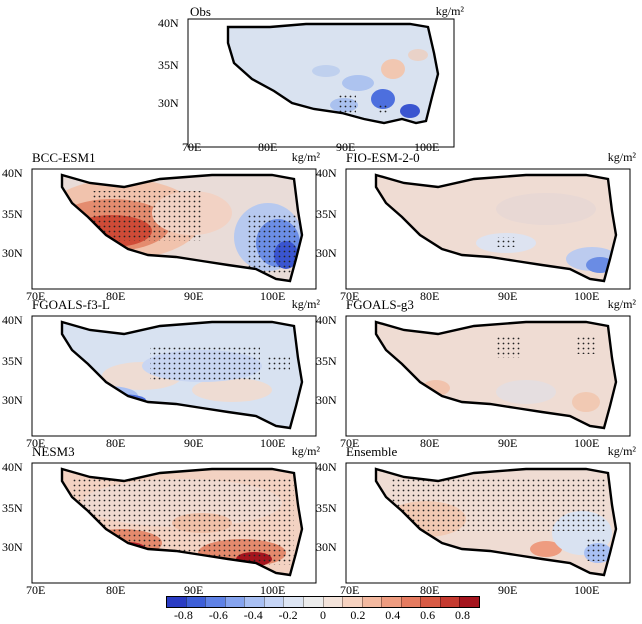 This screenshot has width=642, height=624. What do you see at coordinates (428, 615) in the screenshot?
I see `colorbar-label: 0.6` at bounding box center [428, 615].